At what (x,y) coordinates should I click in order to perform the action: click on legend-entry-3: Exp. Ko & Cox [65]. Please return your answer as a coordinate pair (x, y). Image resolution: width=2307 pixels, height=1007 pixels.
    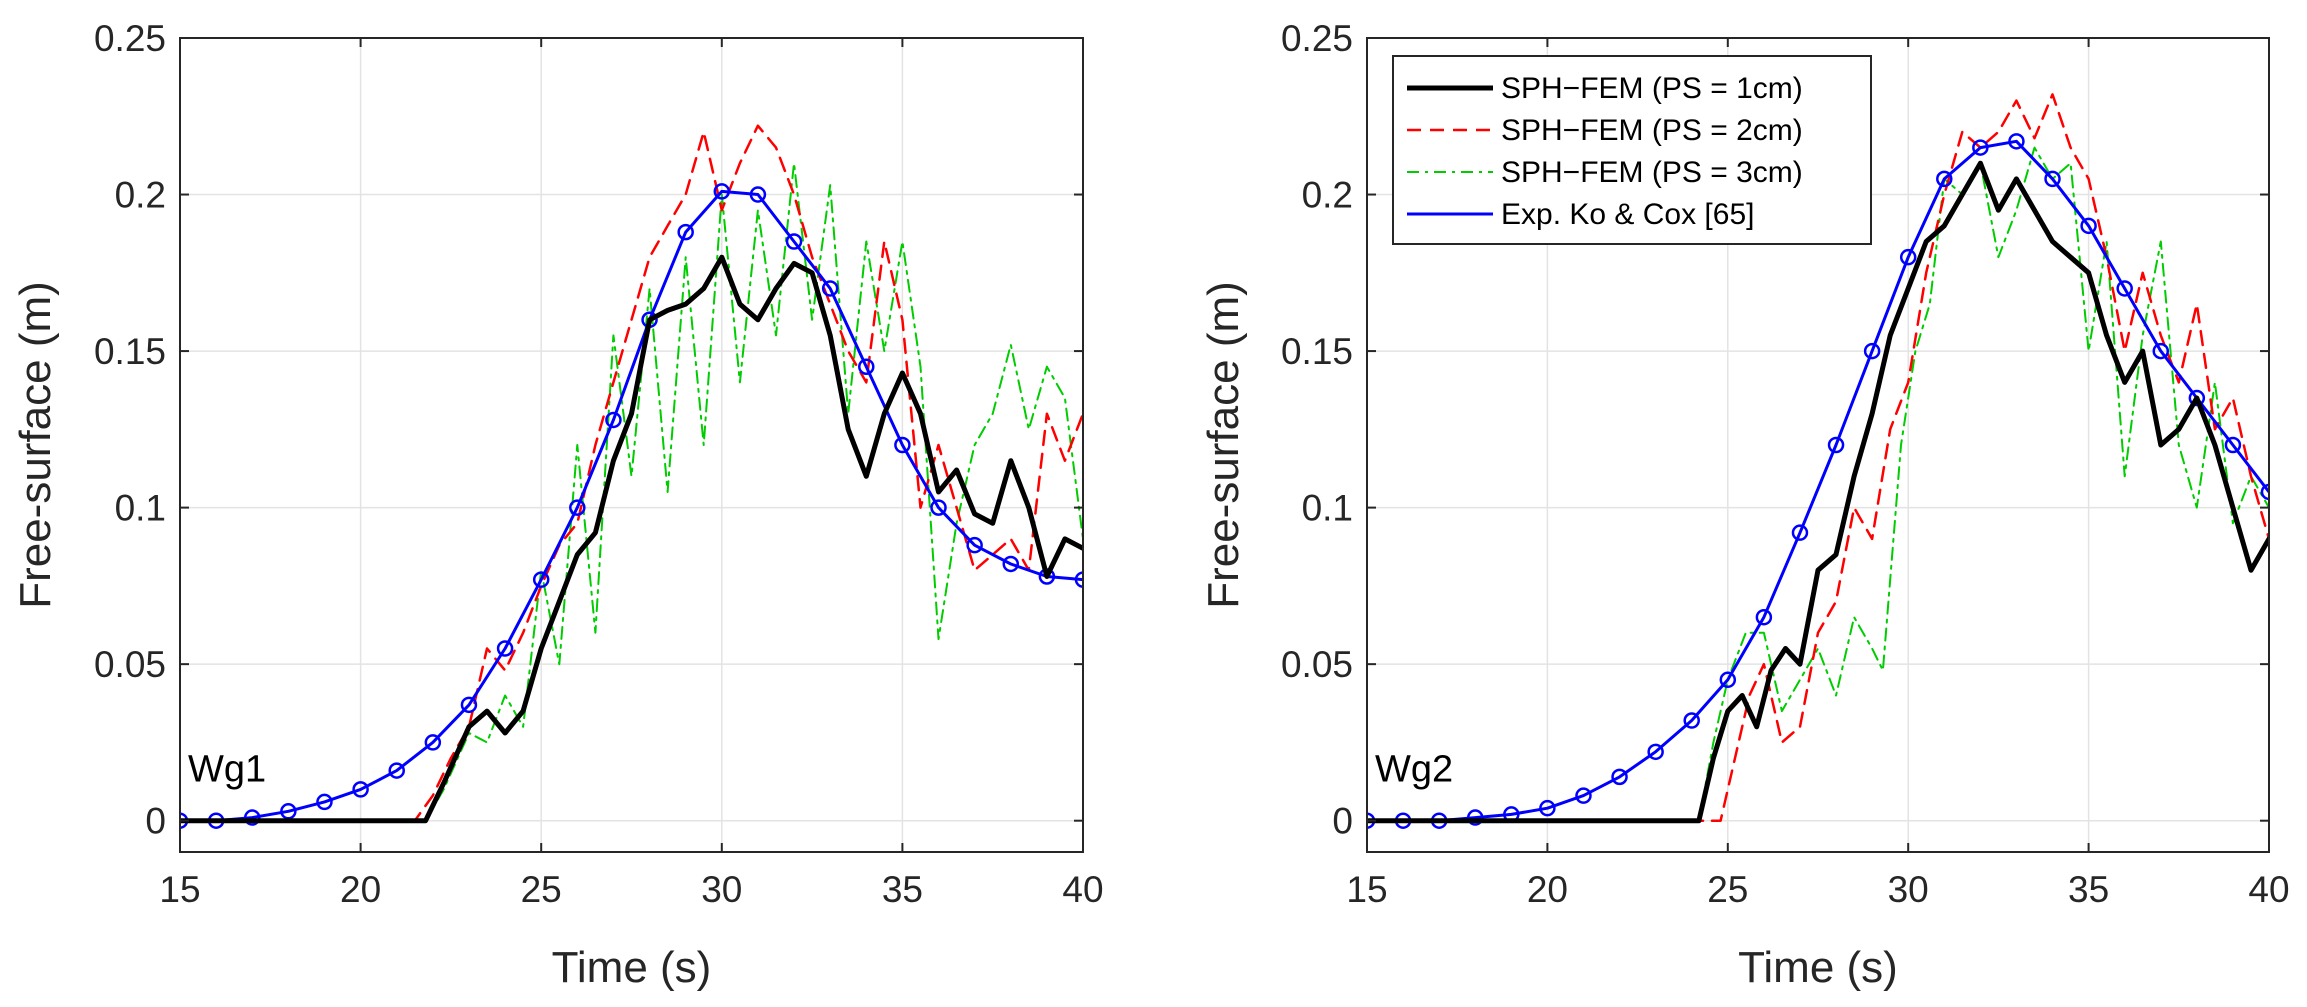
    Looking at the image, I should click on (1627, 214).